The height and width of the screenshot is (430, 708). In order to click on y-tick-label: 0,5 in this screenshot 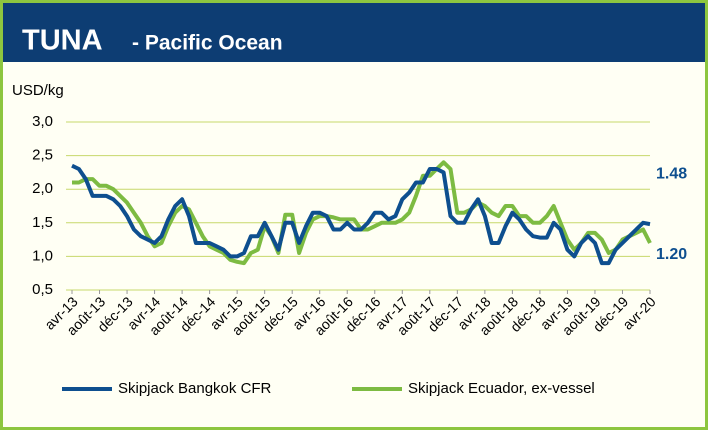, I will do `click(42, 289)`.